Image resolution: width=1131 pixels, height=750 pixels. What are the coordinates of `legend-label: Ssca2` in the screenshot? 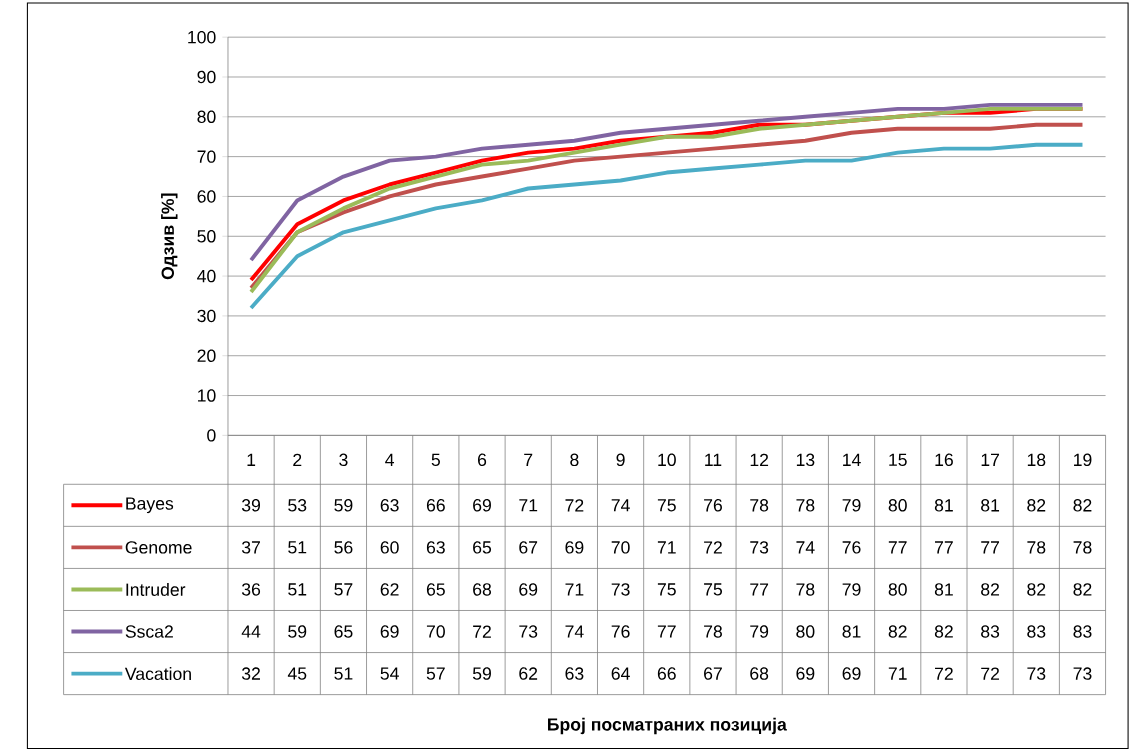 It's located at (149, 631).